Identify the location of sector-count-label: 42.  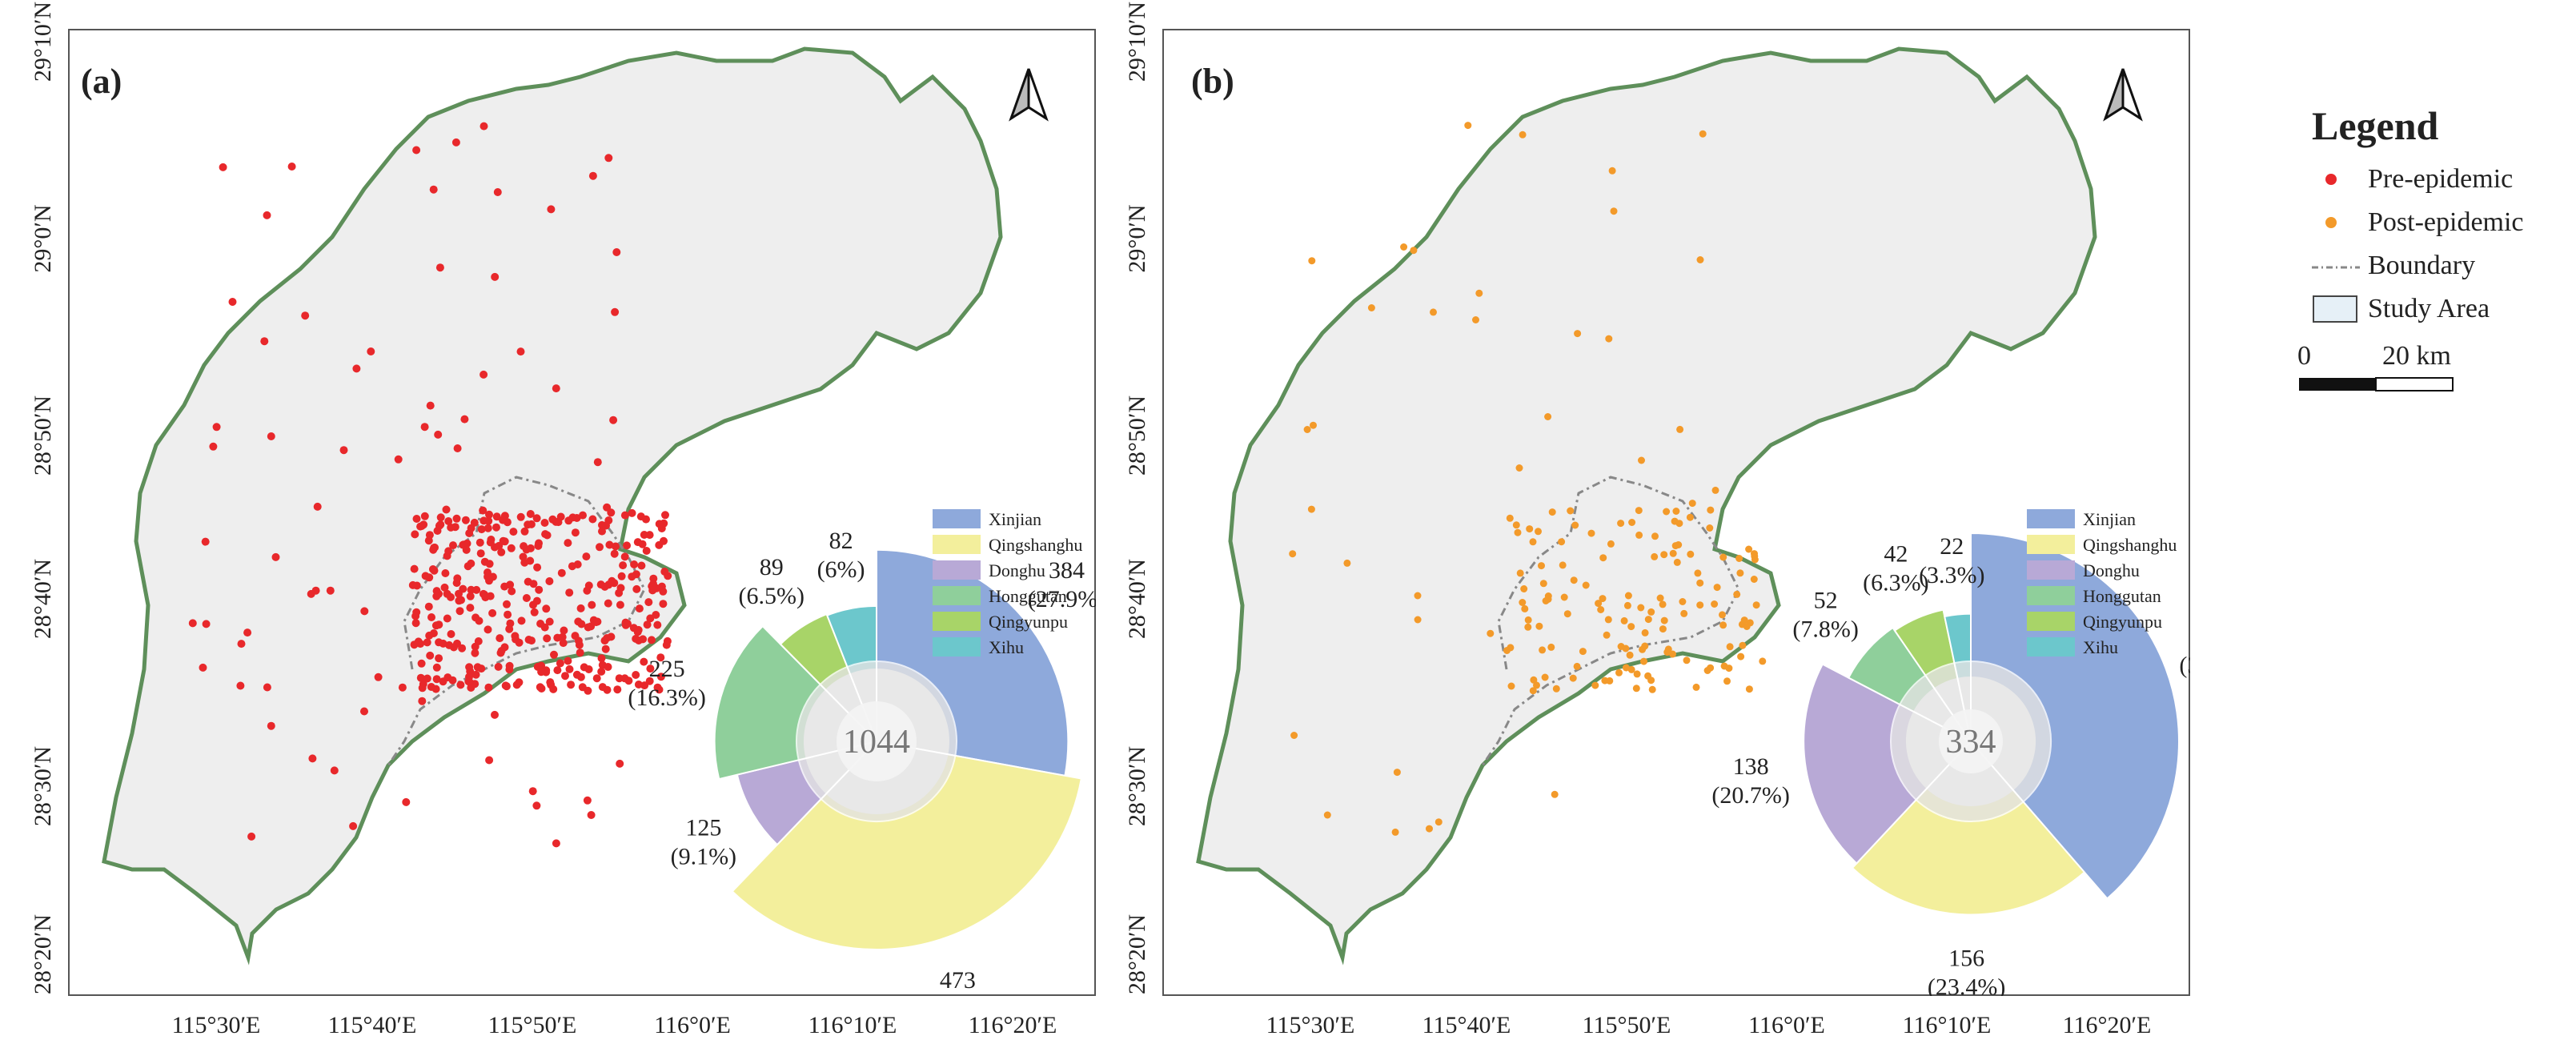
(1896, 553).